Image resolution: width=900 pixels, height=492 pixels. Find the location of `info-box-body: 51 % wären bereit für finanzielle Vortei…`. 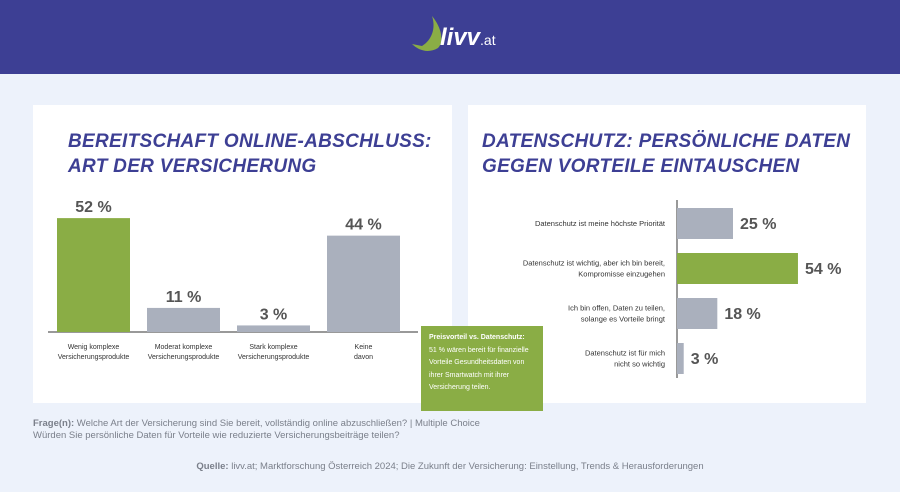

info-box-body: 51 % wären bereit für finanzielle Vortei… is located at coordinates (479, 369).